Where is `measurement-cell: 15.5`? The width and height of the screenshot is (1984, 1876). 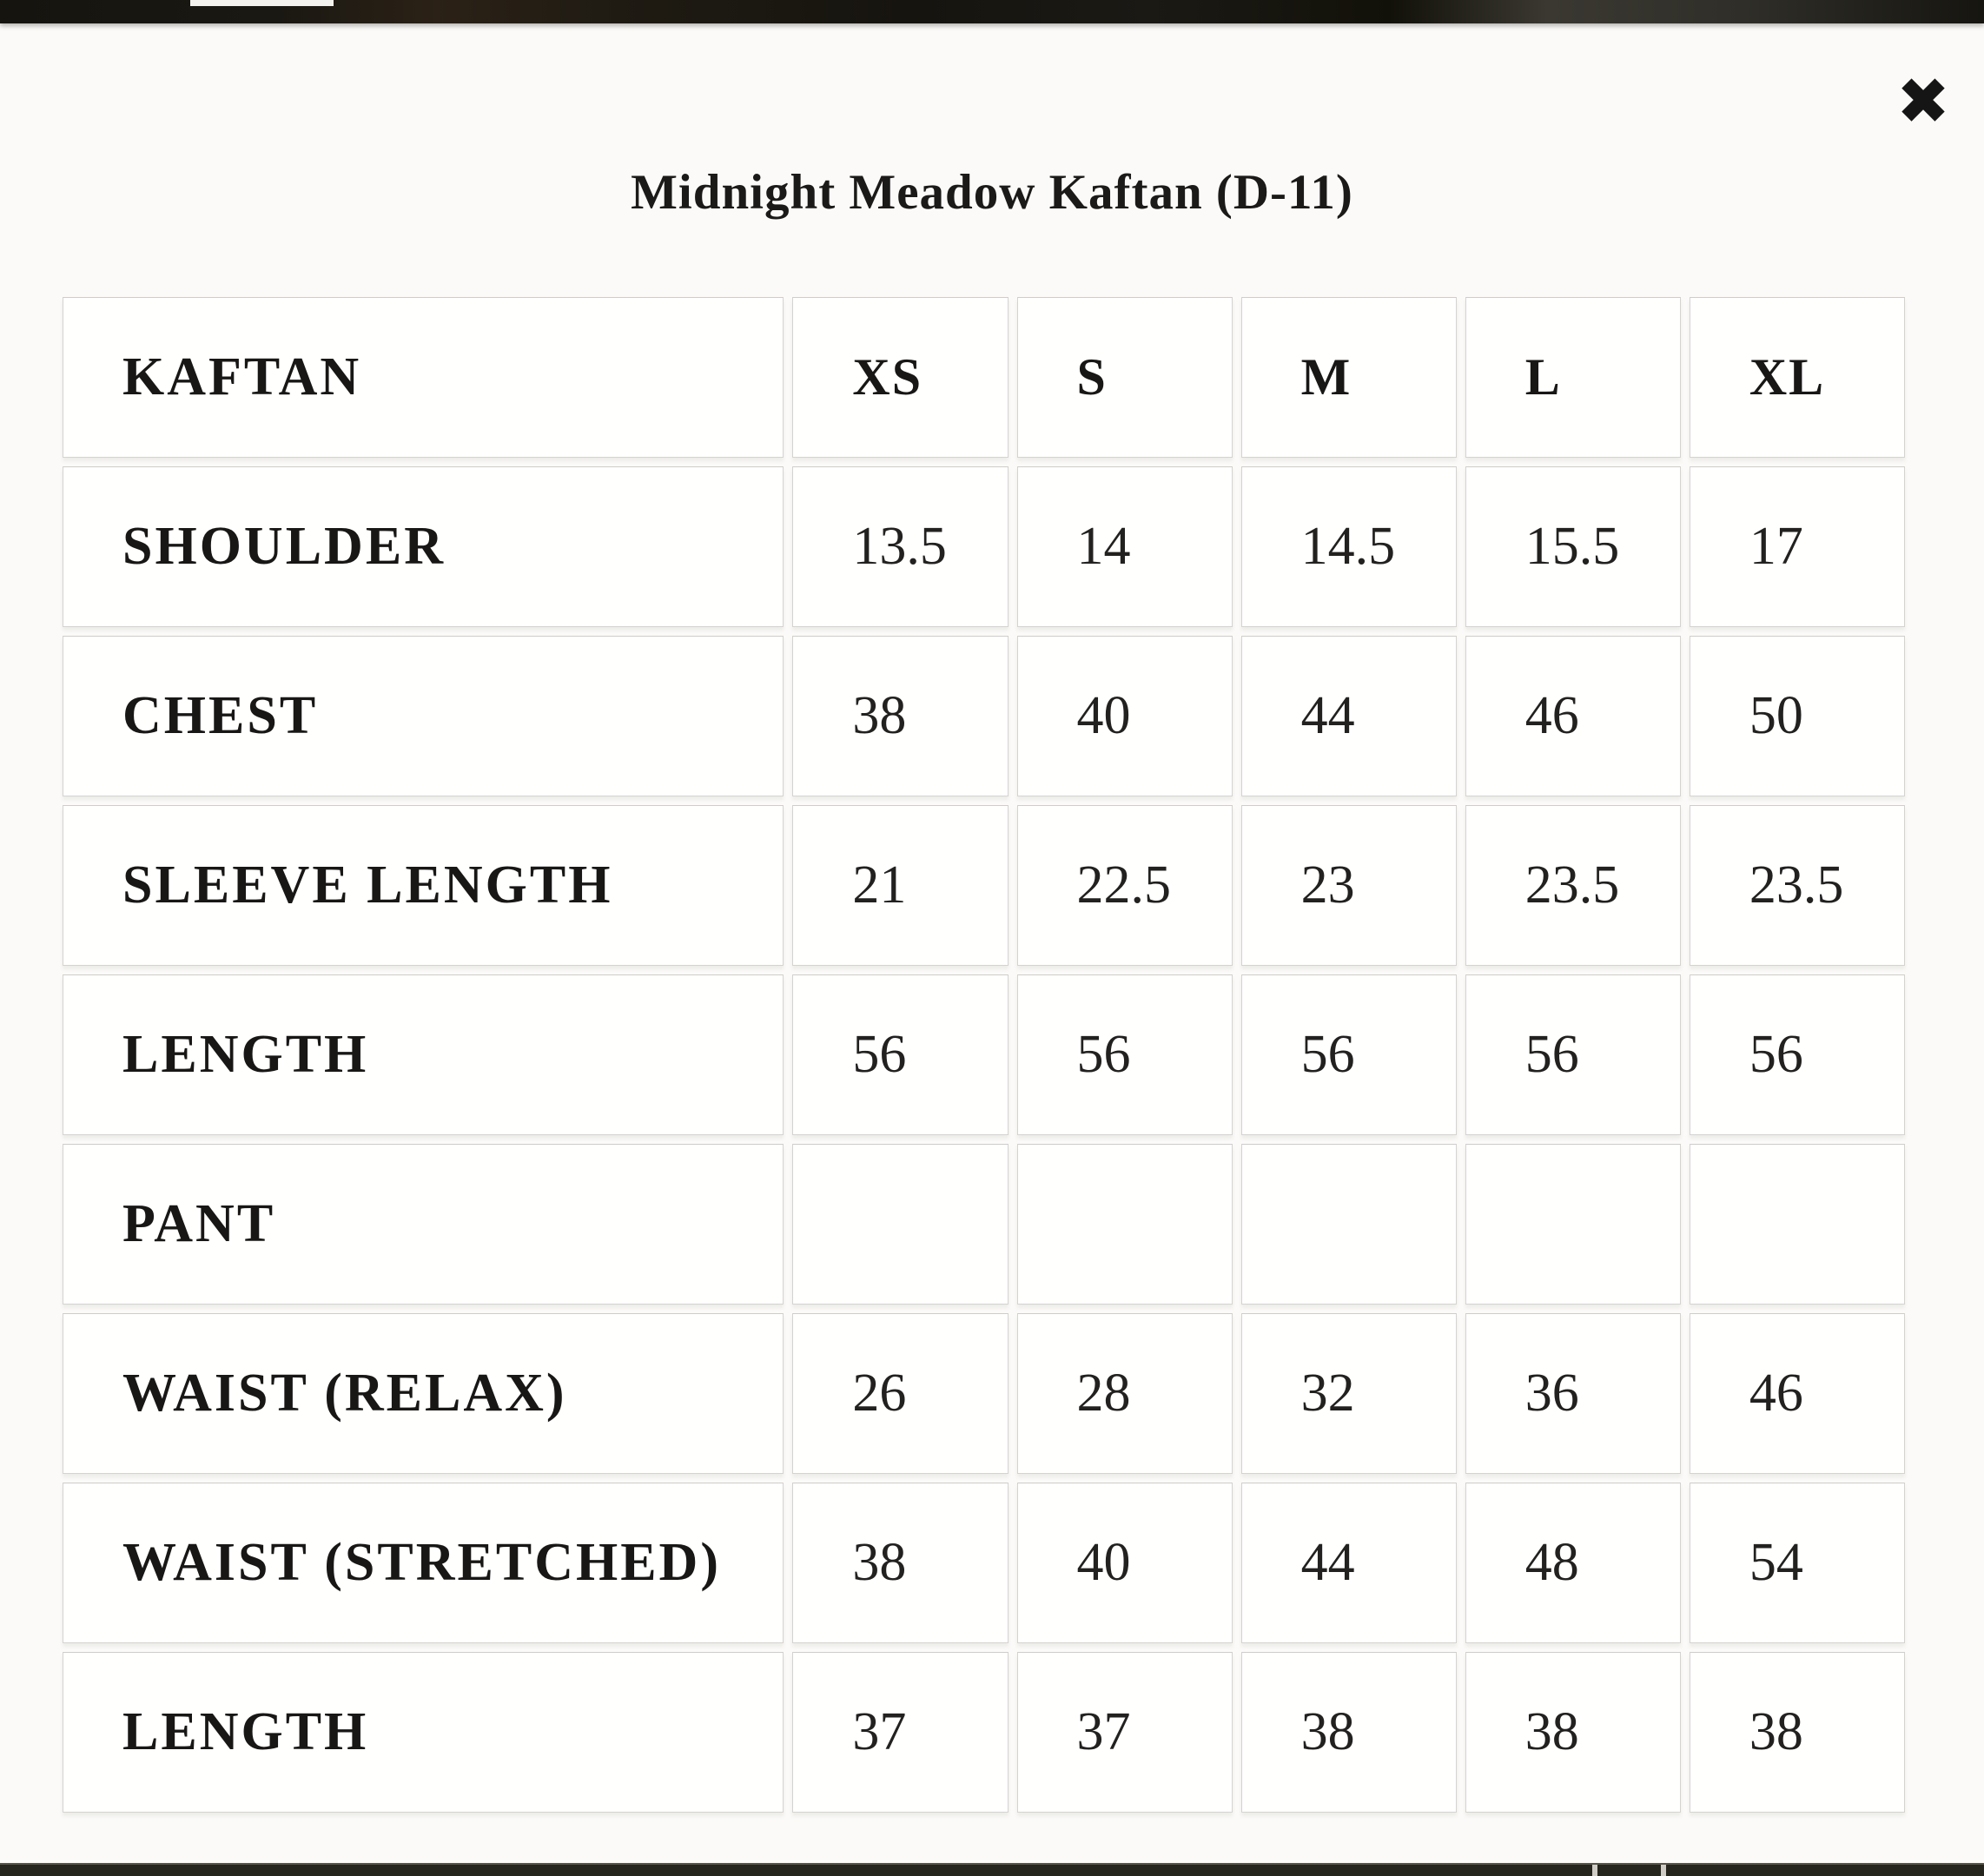 measurement-cell: 15.5 is located at coordinates (1573, 546).